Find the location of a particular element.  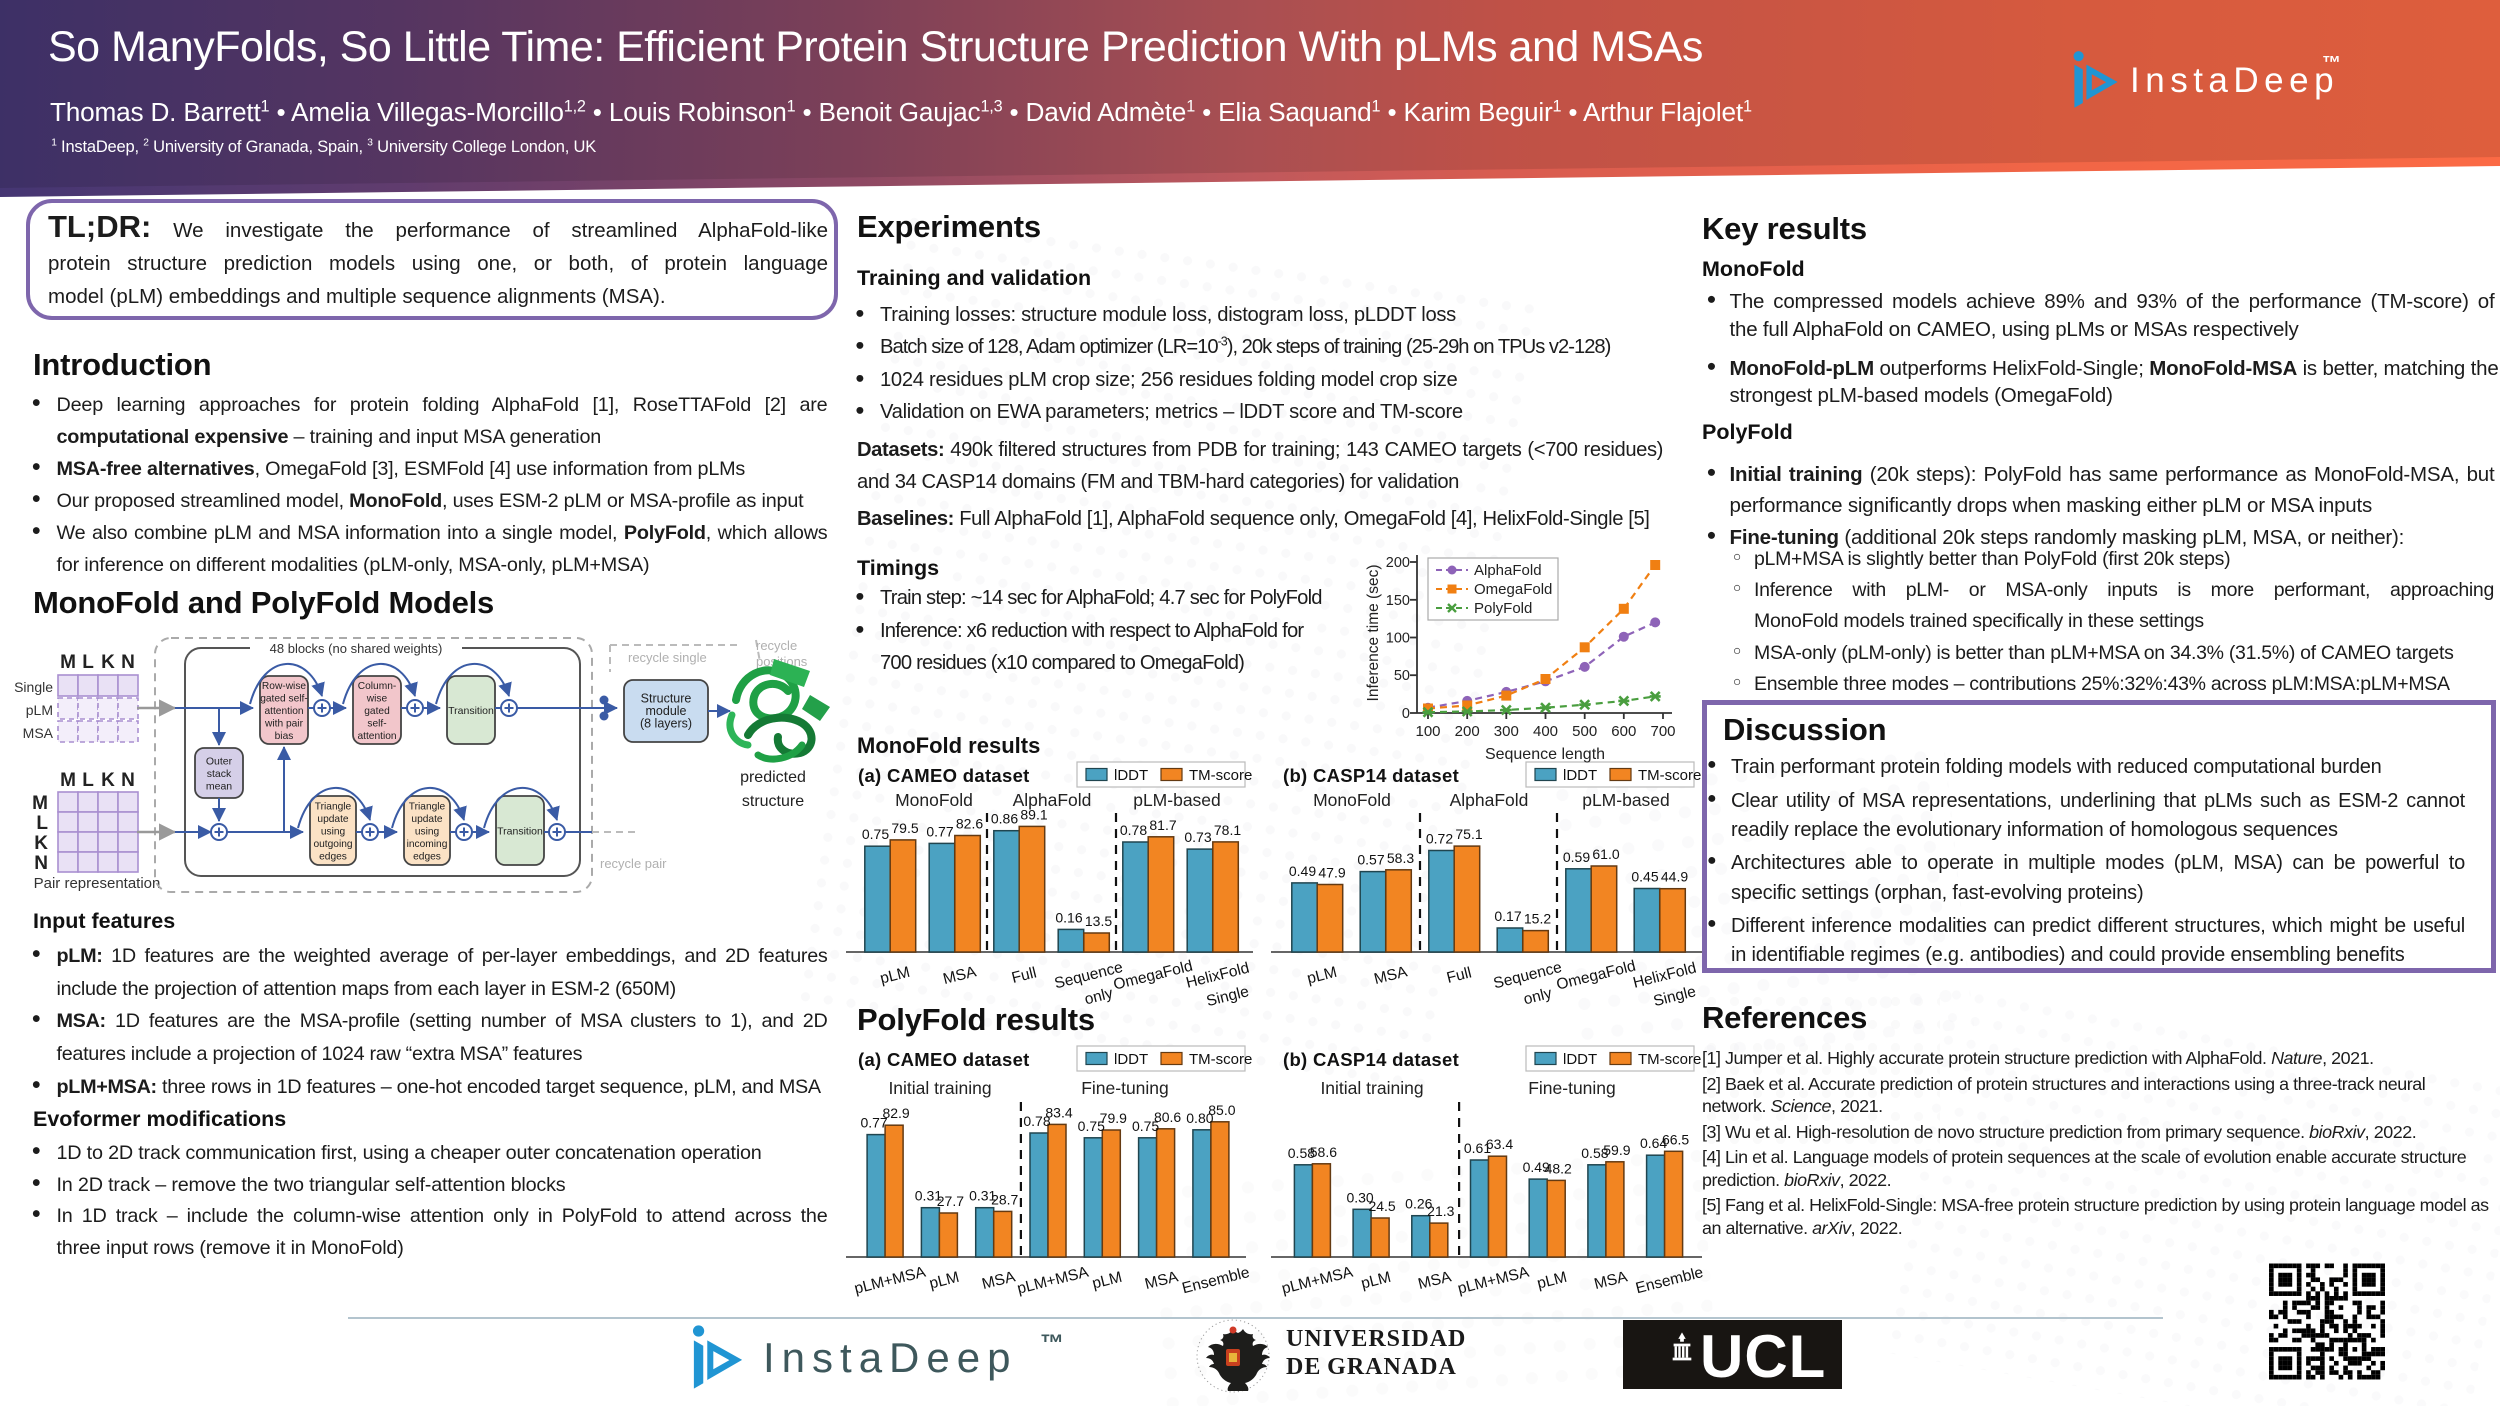

svg-text: incoming is located at coordinates (427, 844).